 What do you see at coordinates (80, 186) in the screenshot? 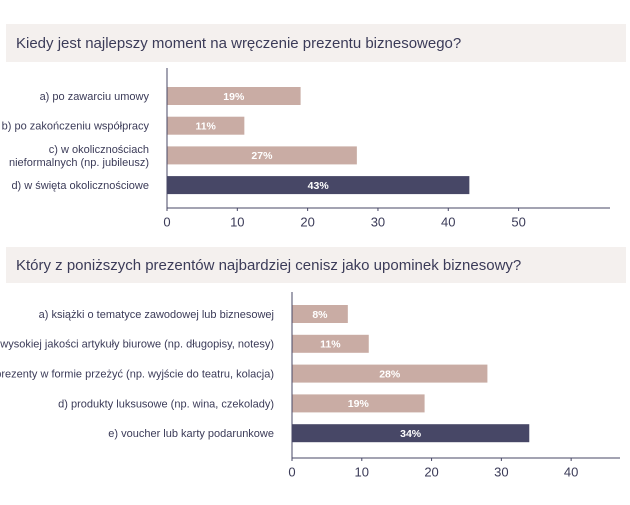
I see `category-label: d) w święta okolicznościowe` at bounding box center [80, 186].